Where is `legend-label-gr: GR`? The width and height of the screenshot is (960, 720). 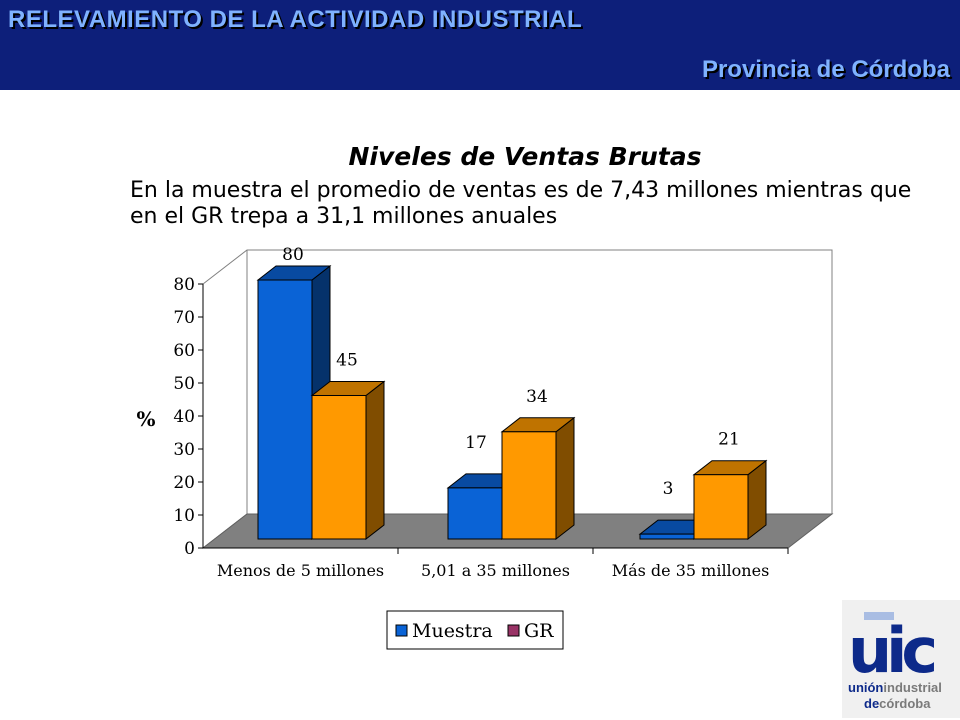
legend-label-gr: GR is located at coordinates (539, 631).